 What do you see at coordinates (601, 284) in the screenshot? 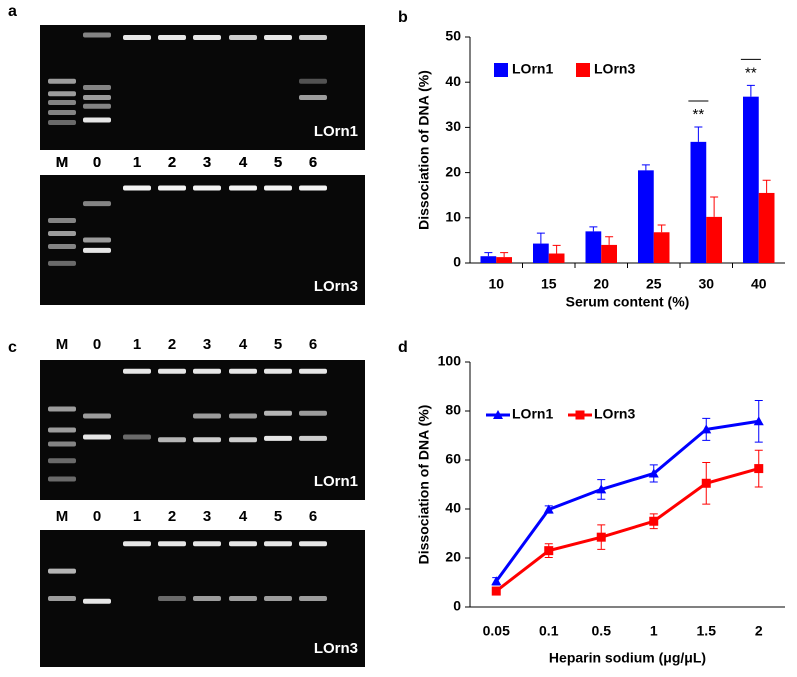
I see `x-tick-label: 20` at bounding box center [601, 284].